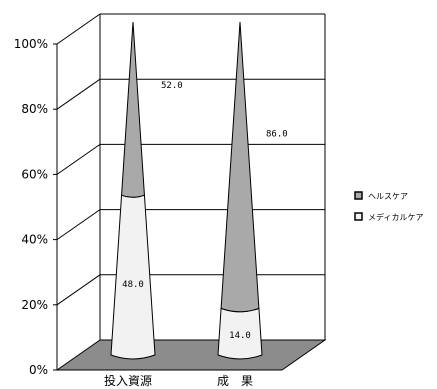 The image size is (437, 389). Describe the element at coordinates (395, 217) in the screenshot. I see `legend-label: メディカルケア` at that location.